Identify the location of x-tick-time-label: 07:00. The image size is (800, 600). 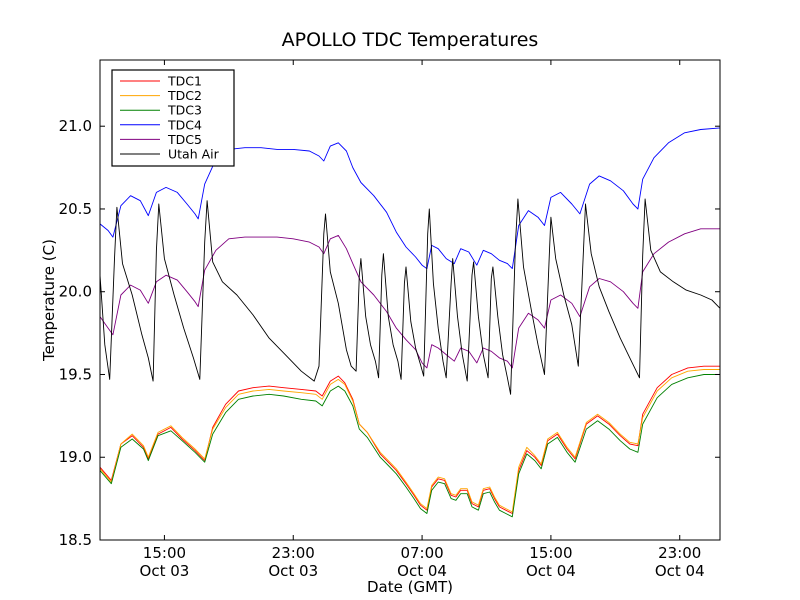
(421, 553).